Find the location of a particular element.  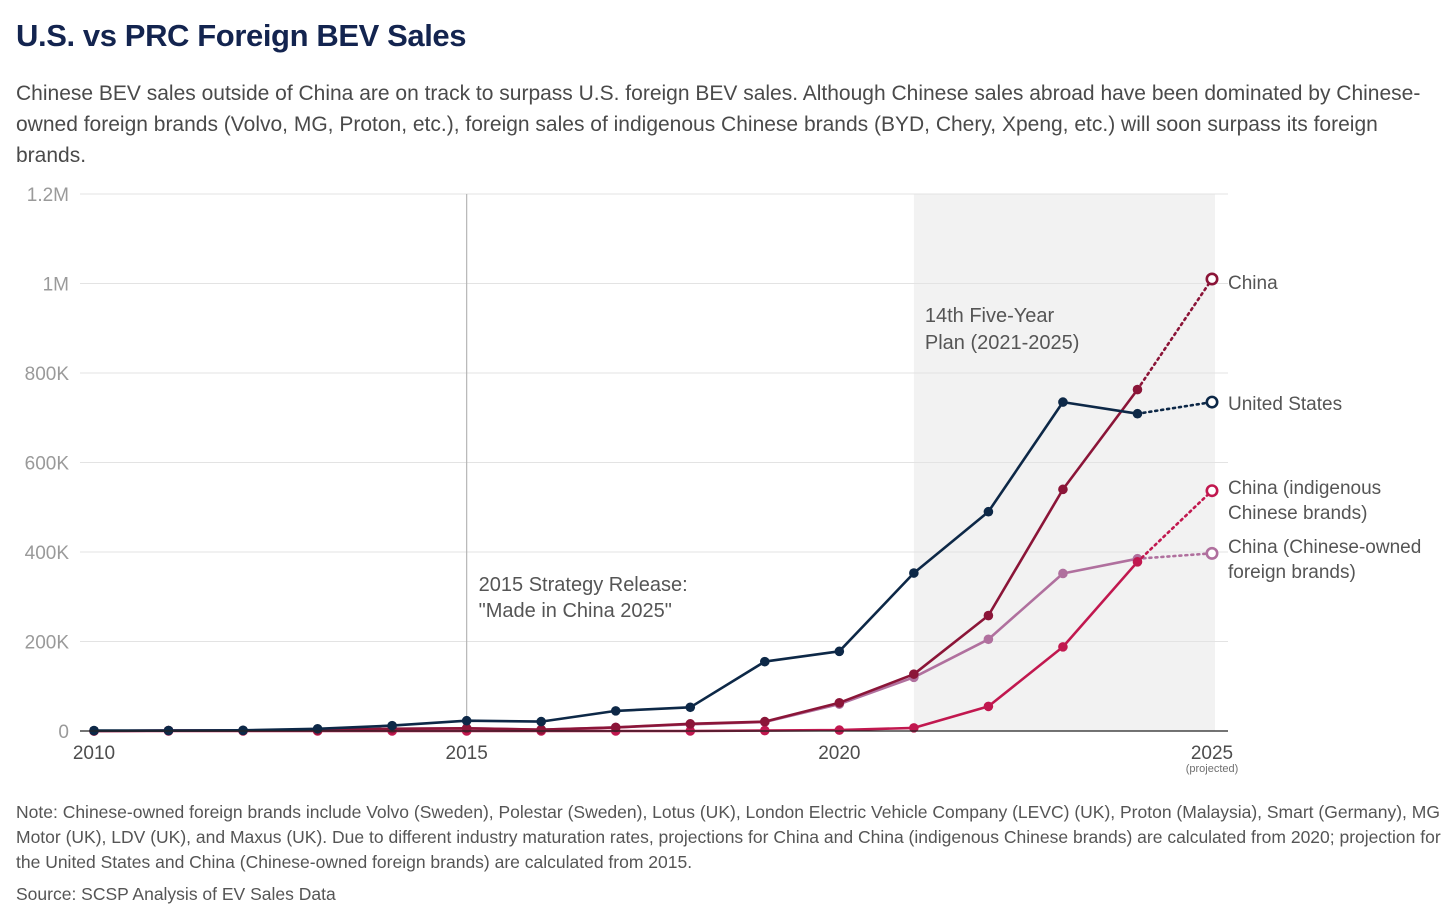

y-tick-label: 1.2M is located at coordinates (48, 195).